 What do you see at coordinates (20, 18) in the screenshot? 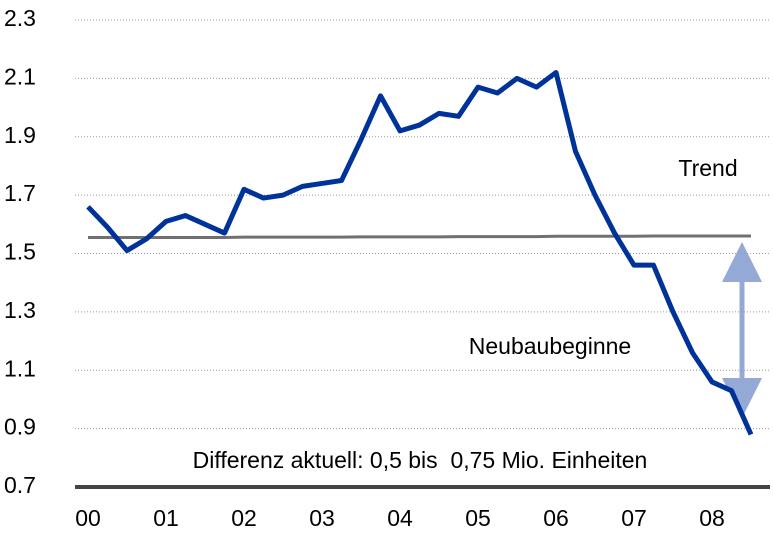
I see `y-tick-label: 2.3` at bounding box center [20, 18].